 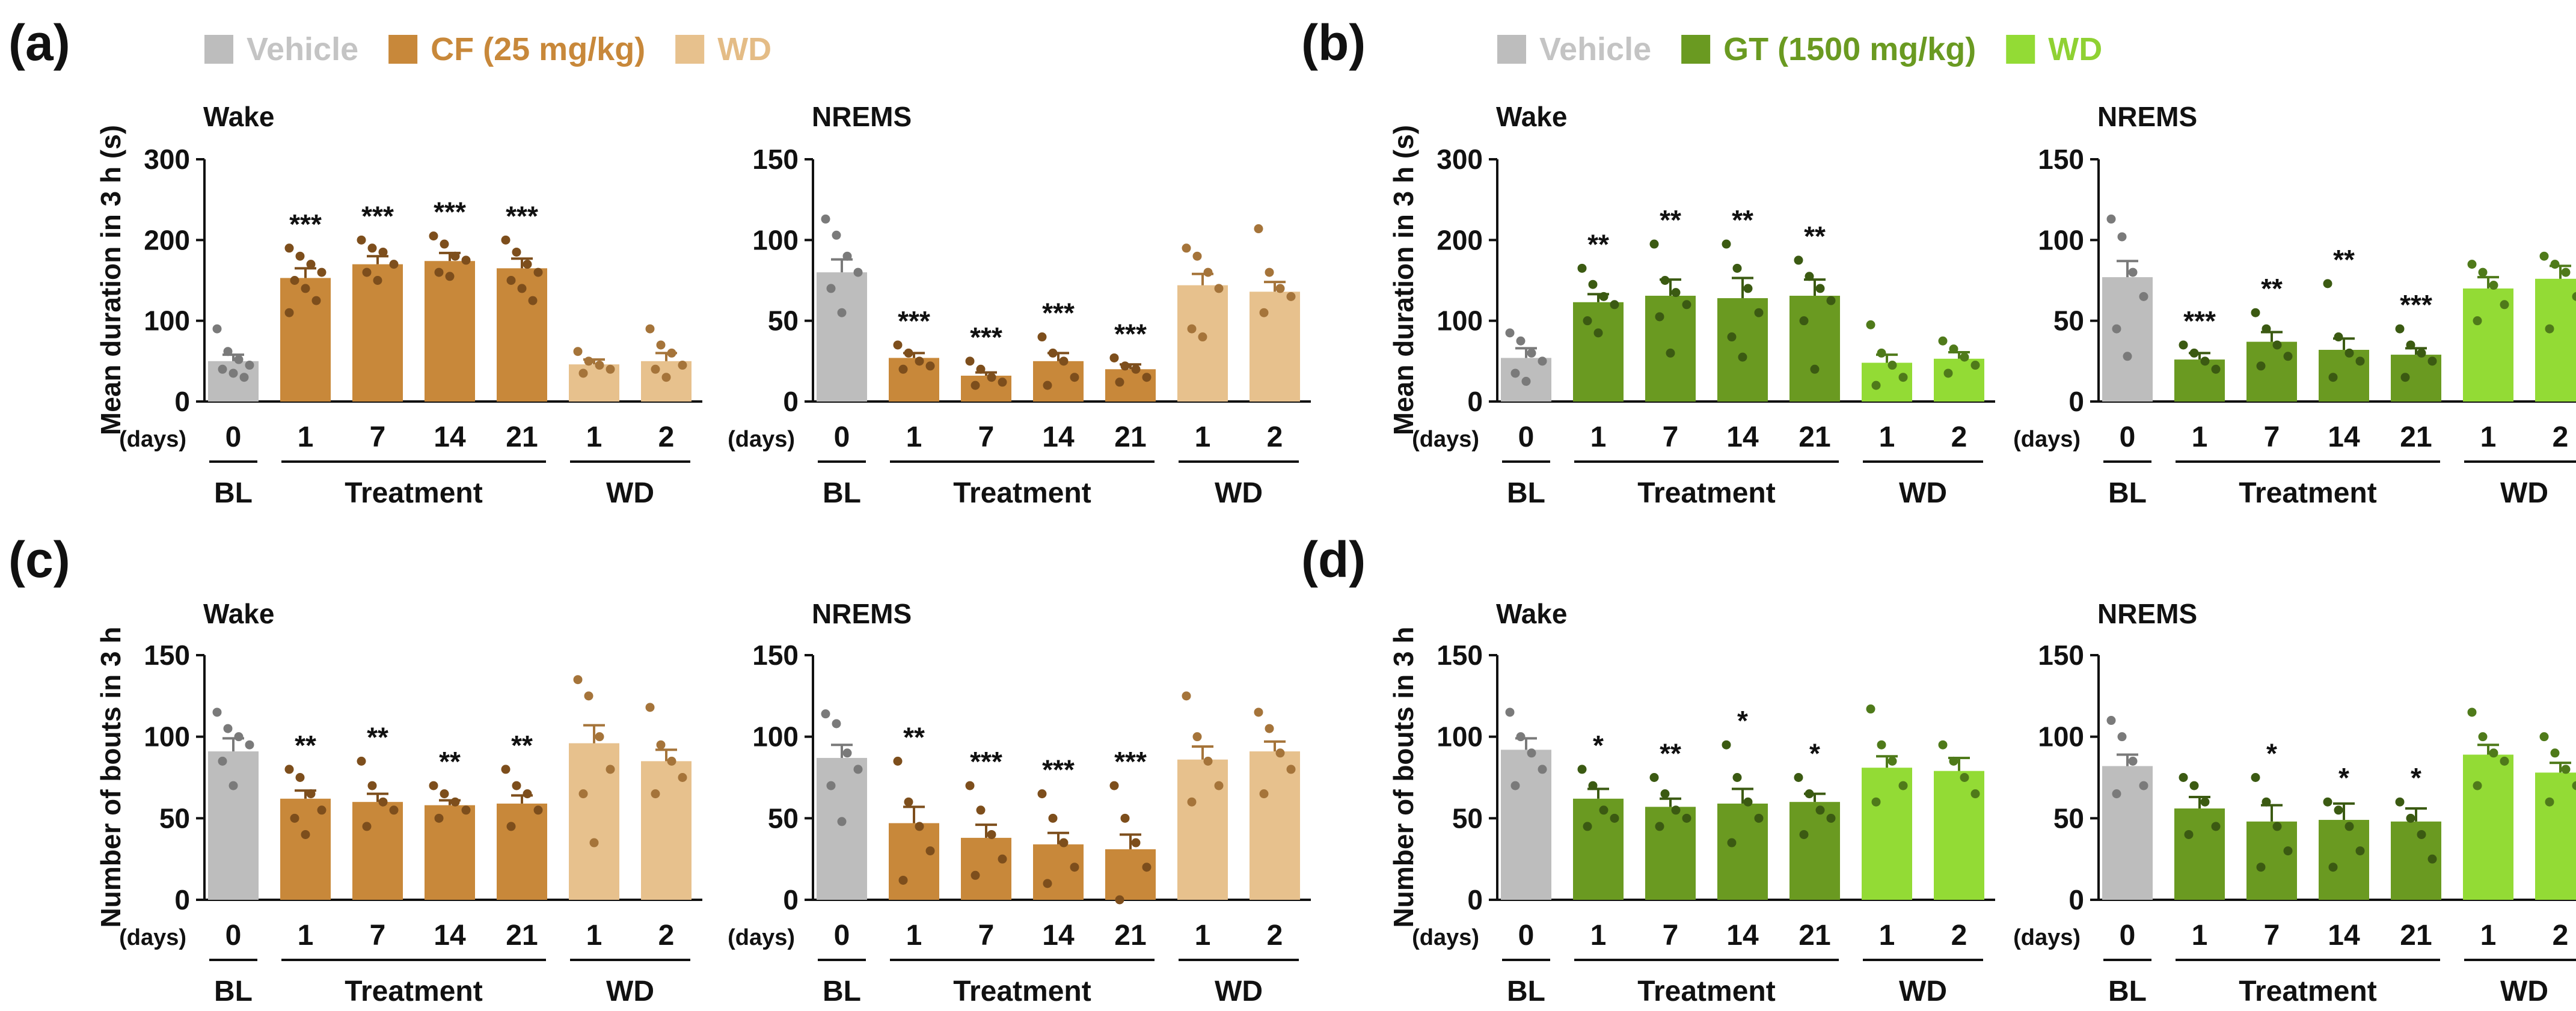 What do you see at coordinates (522, 437) in the screenshot?
I see `x-tick-label: 21` at bounding box center [522, 437].